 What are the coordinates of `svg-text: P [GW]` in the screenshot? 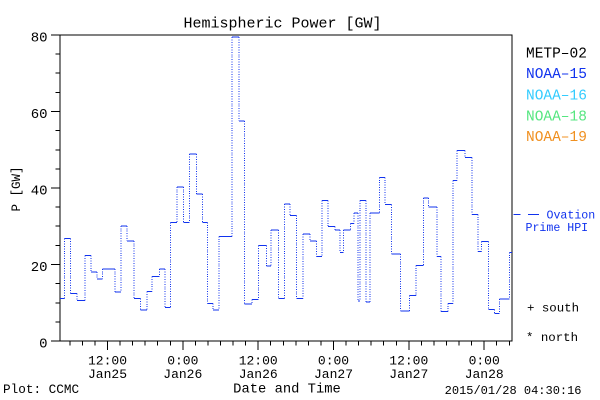 It's located at (17, 188).